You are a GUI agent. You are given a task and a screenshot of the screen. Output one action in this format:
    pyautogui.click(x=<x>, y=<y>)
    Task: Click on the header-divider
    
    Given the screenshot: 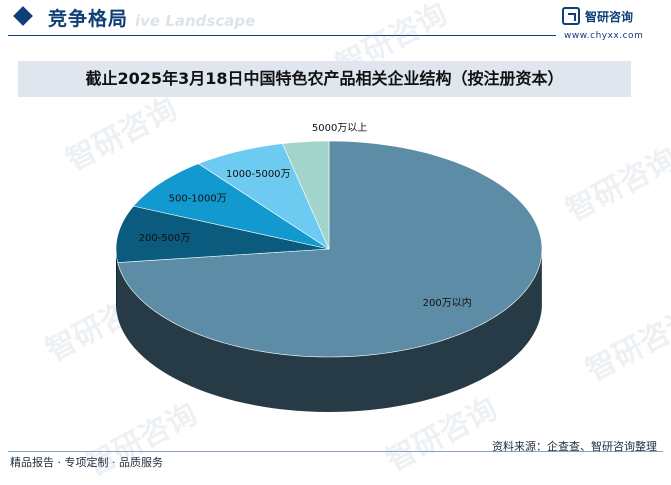 What is the action you would take?
    pyautogui.click(x=282, y=35)
    